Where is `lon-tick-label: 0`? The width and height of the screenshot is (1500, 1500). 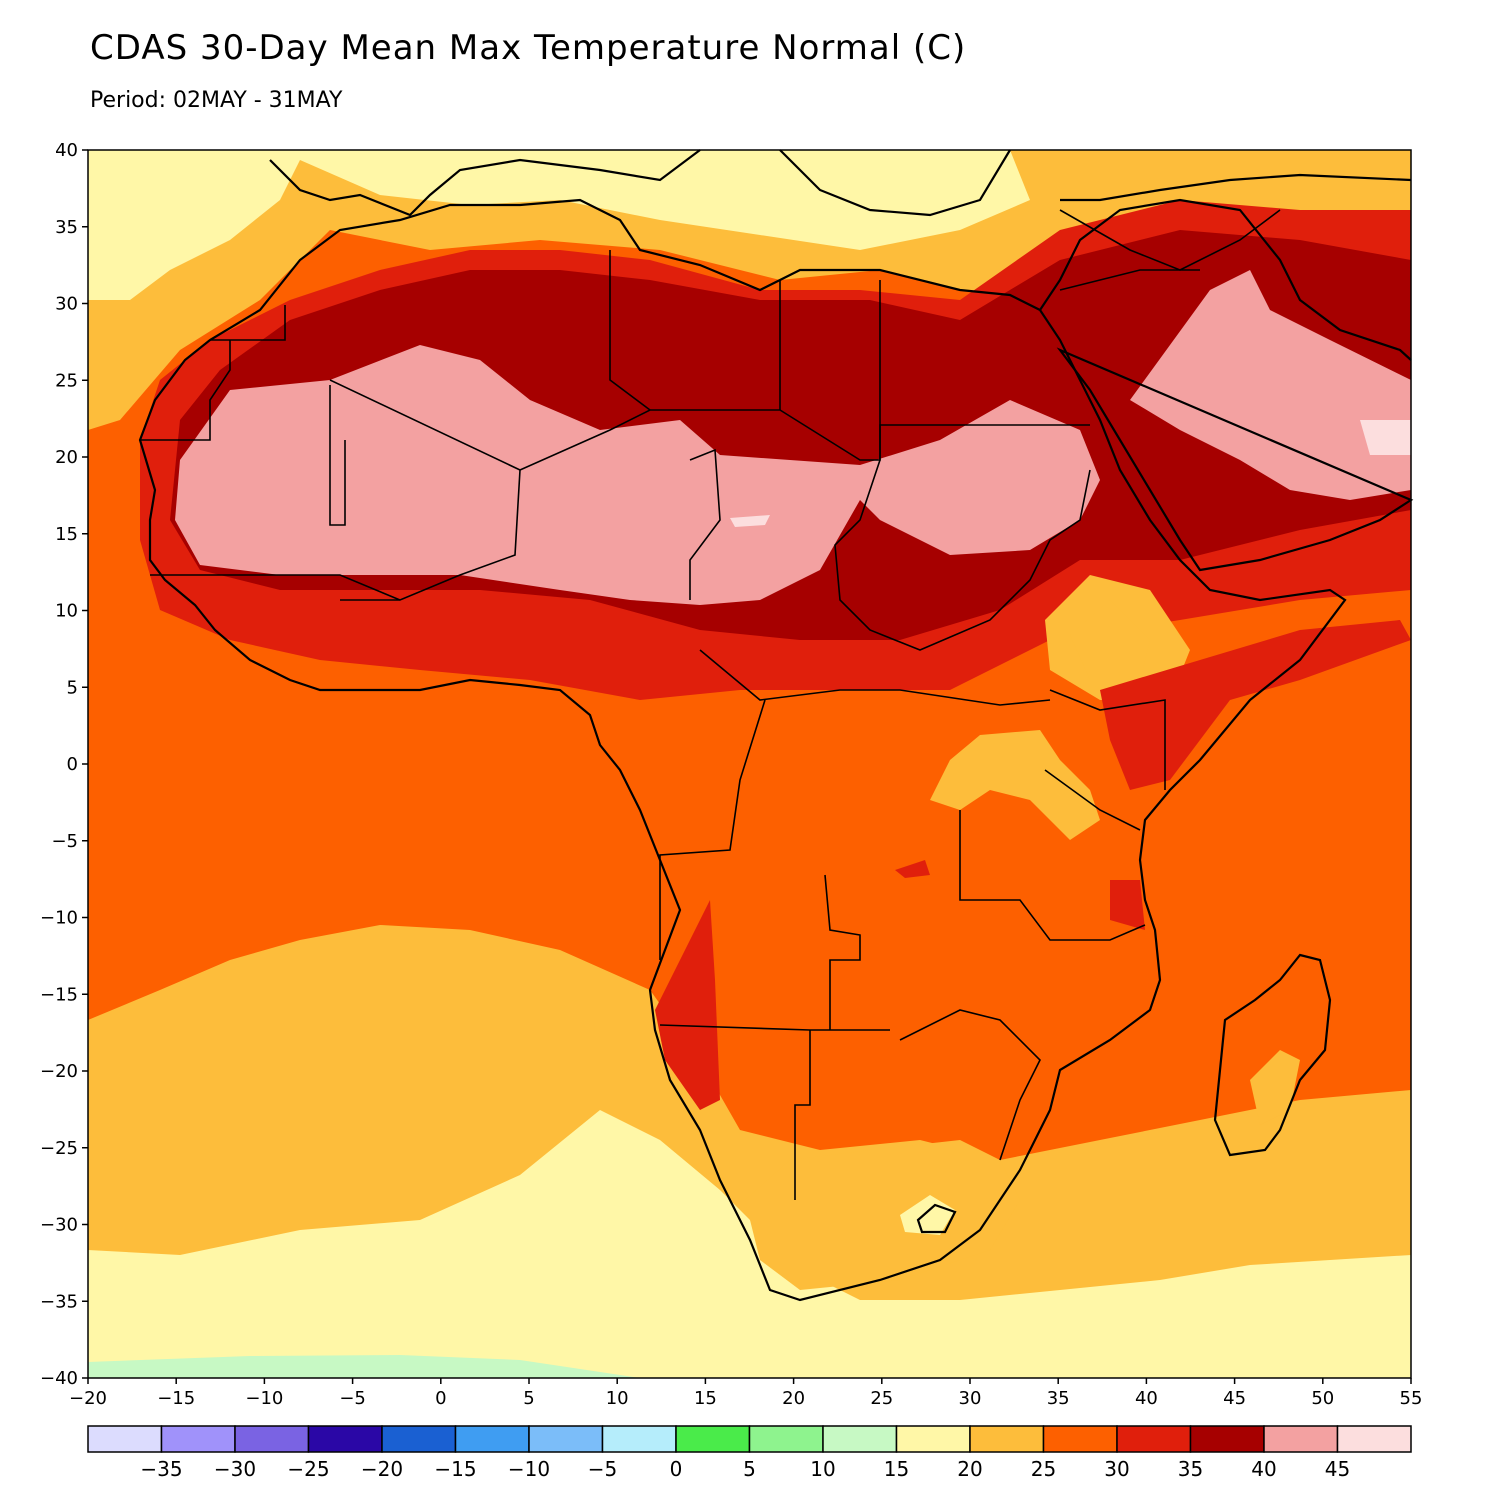
lon-tick-label: 0 is located at coordinates (440, 1398).